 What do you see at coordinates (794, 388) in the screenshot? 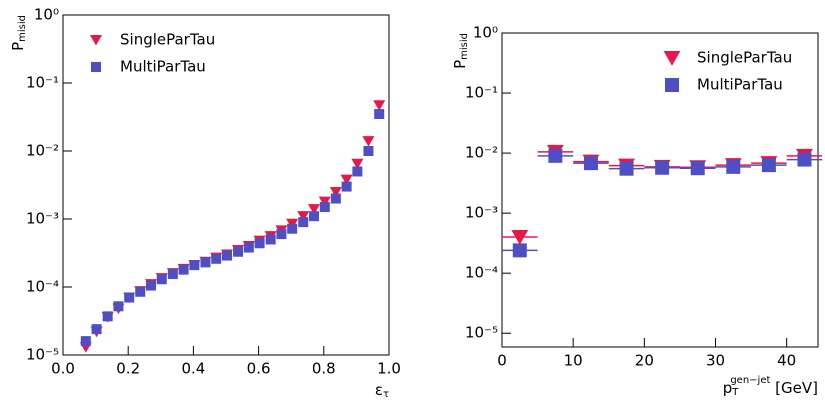
I see `label-suffix: [GeV]` at bounding box center [794, 388].